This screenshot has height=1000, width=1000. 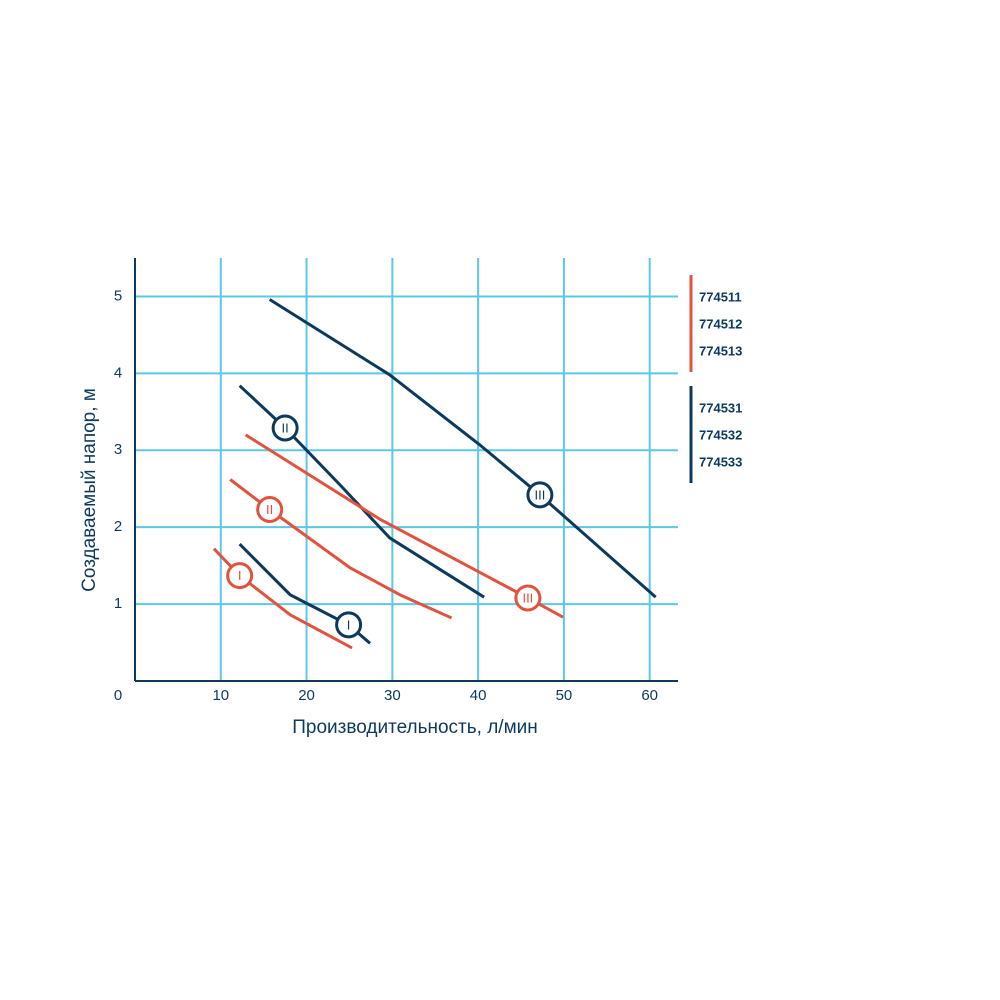 I want to click on x-axis-label: Производительность, л/мин, so click(x=415, y=727).